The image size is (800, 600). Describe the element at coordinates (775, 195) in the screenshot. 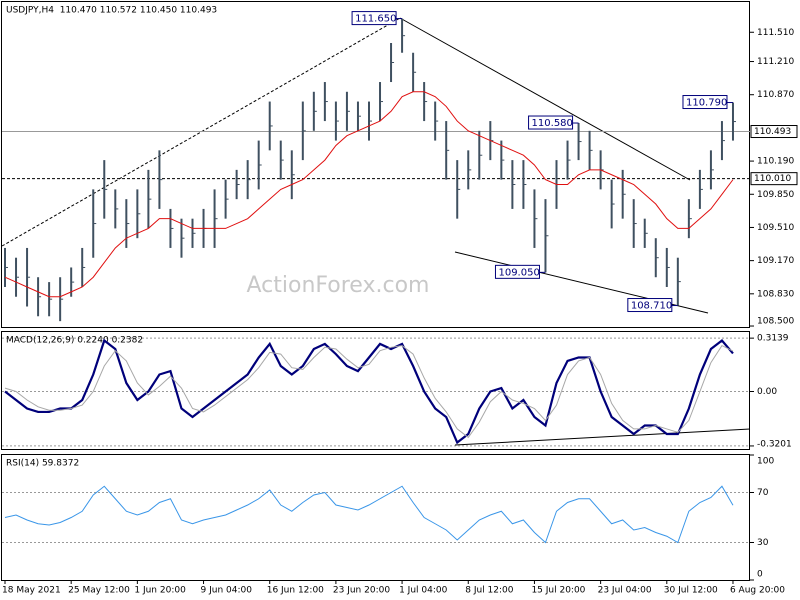

I see `y-tick-label: 109.850` at that location.